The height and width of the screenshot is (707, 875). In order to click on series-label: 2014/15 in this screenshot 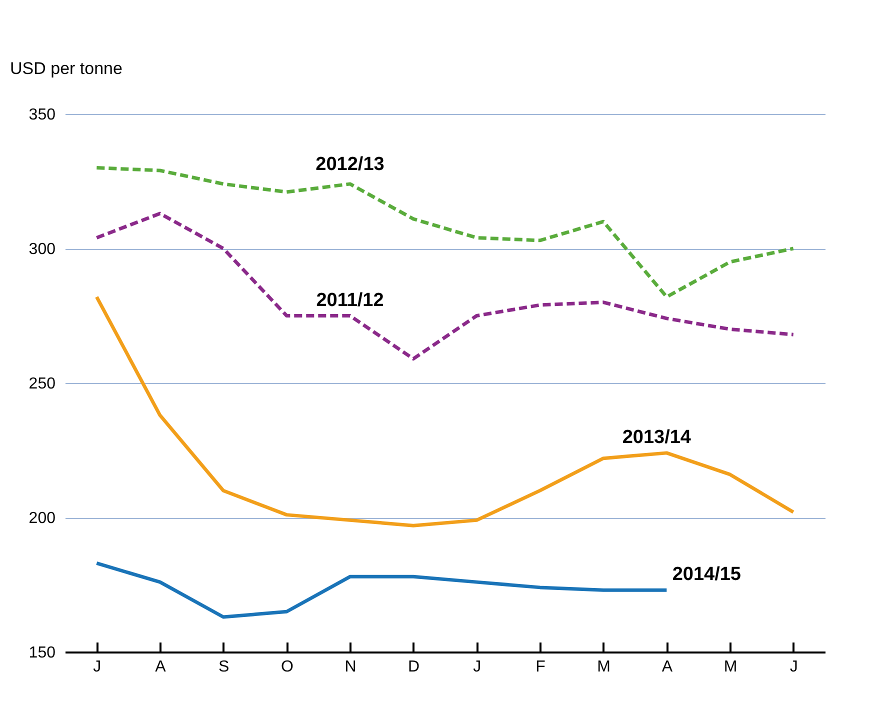, I will do `click(707, 575)`.